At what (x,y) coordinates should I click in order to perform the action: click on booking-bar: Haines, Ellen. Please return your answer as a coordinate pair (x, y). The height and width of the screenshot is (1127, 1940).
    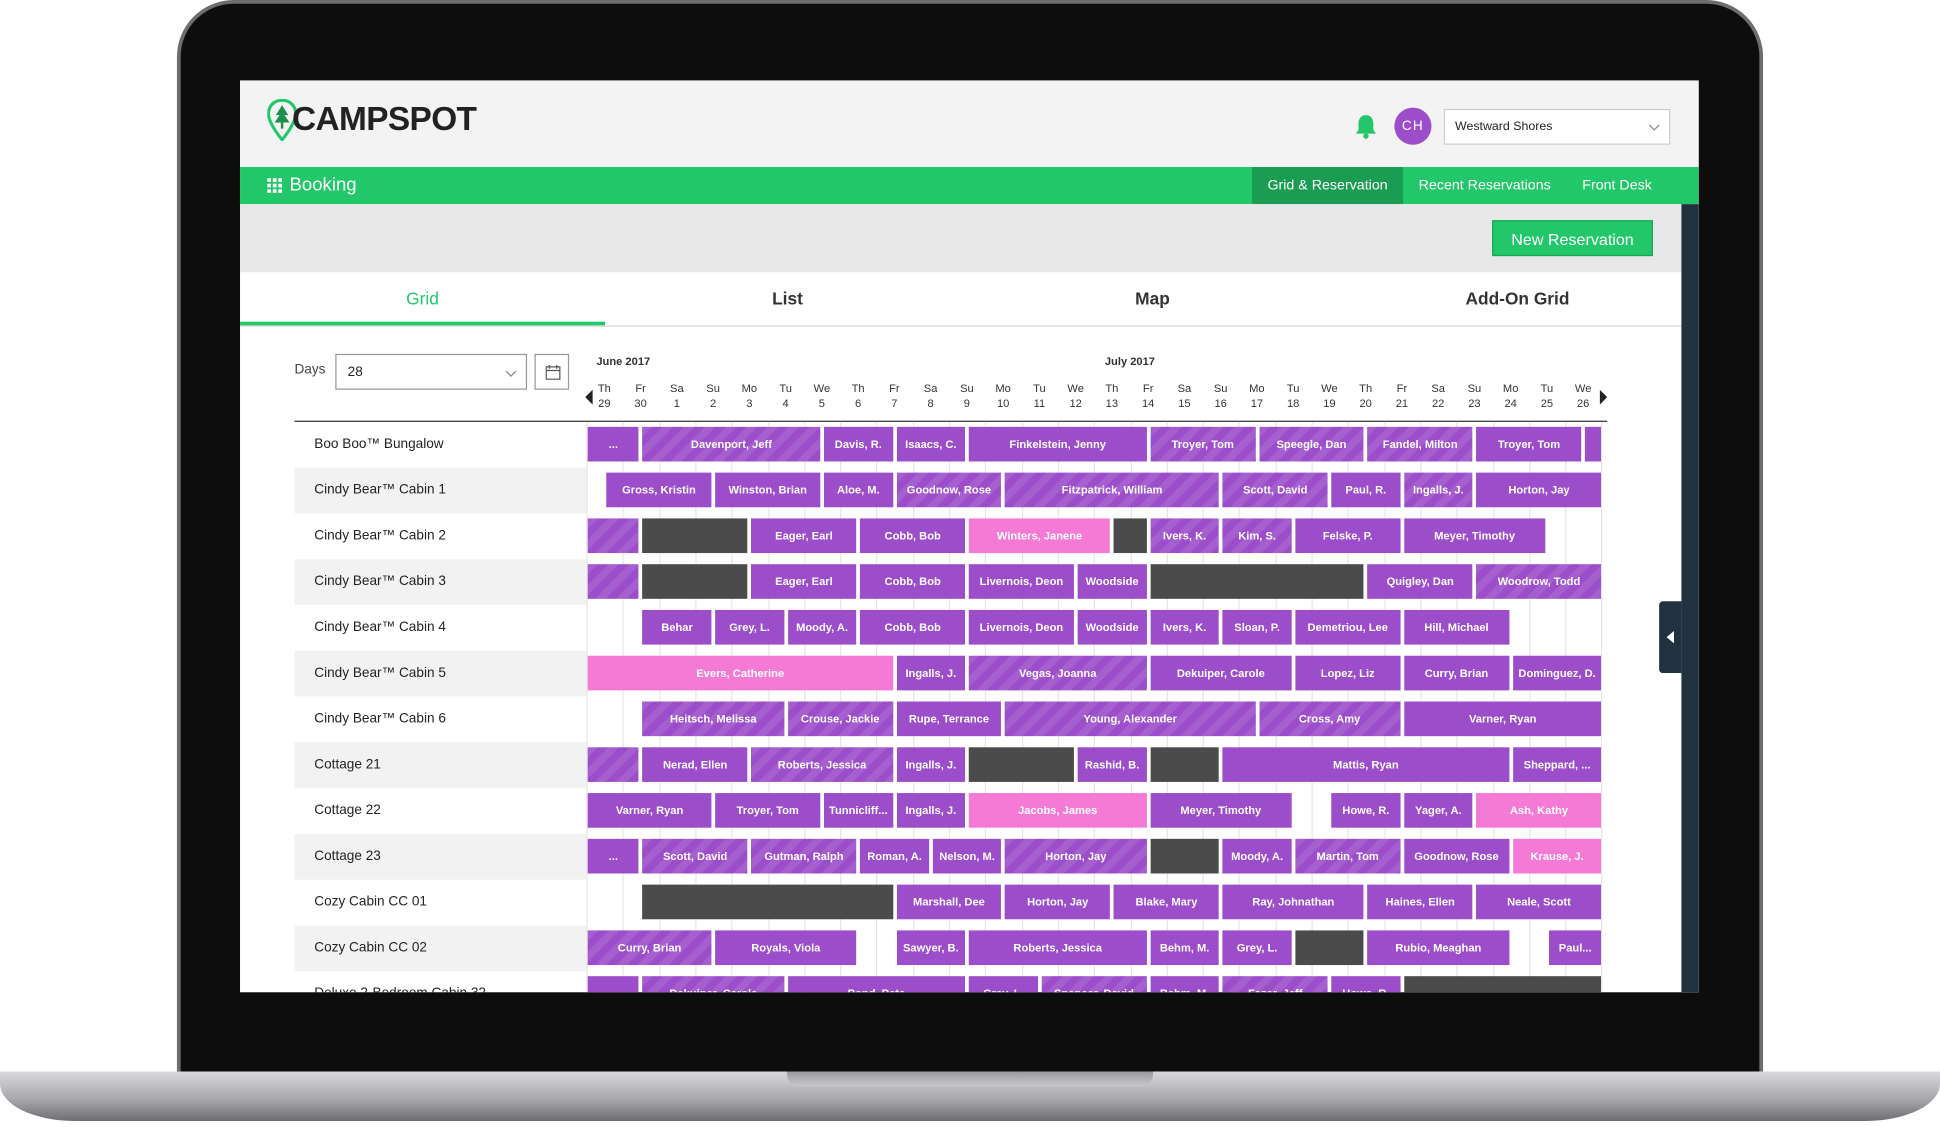
    Looking at the image, I should click on (1420, 902).